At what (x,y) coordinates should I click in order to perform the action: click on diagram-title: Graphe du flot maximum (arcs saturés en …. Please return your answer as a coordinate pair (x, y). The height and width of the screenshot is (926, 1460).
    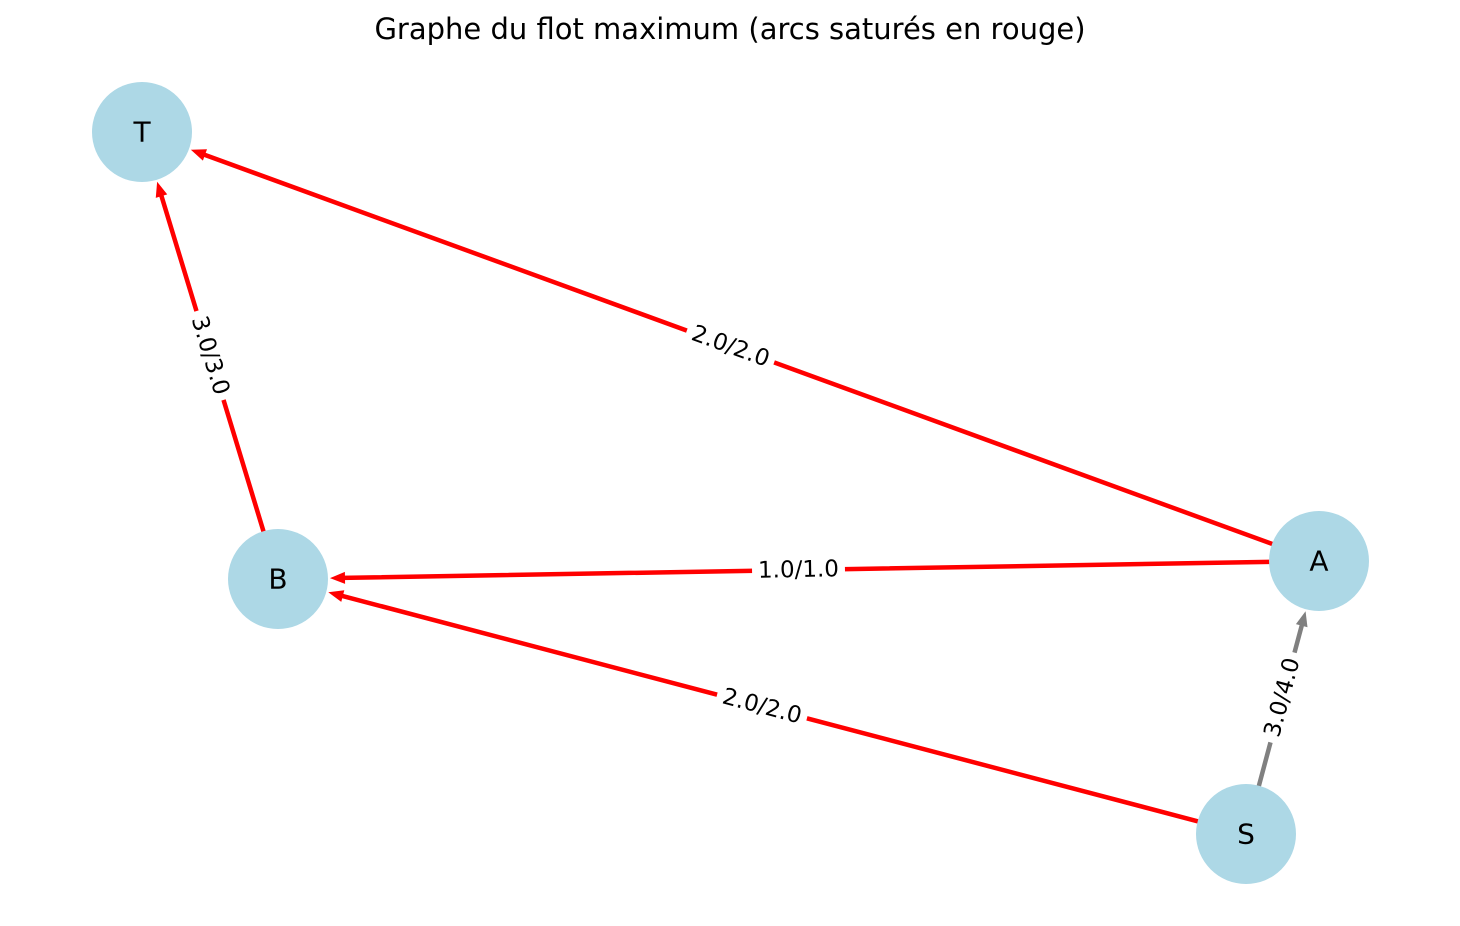
    Looking at the image, I should click on (730, 29).